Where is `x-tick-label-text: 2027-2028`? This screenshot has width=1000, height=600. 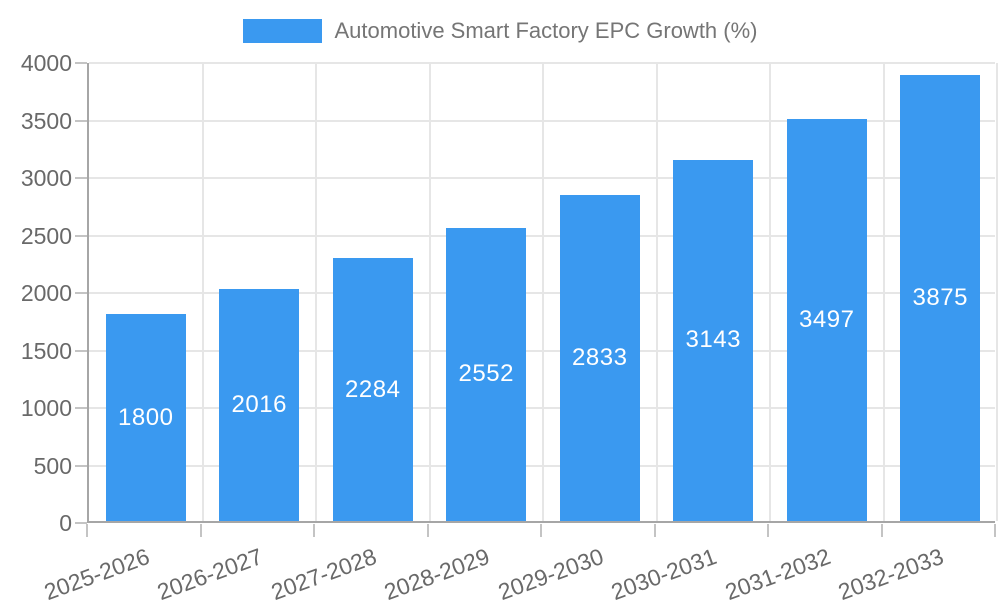
x-tick-label-text: 2027-2028 is located at coordinates (323, 571).